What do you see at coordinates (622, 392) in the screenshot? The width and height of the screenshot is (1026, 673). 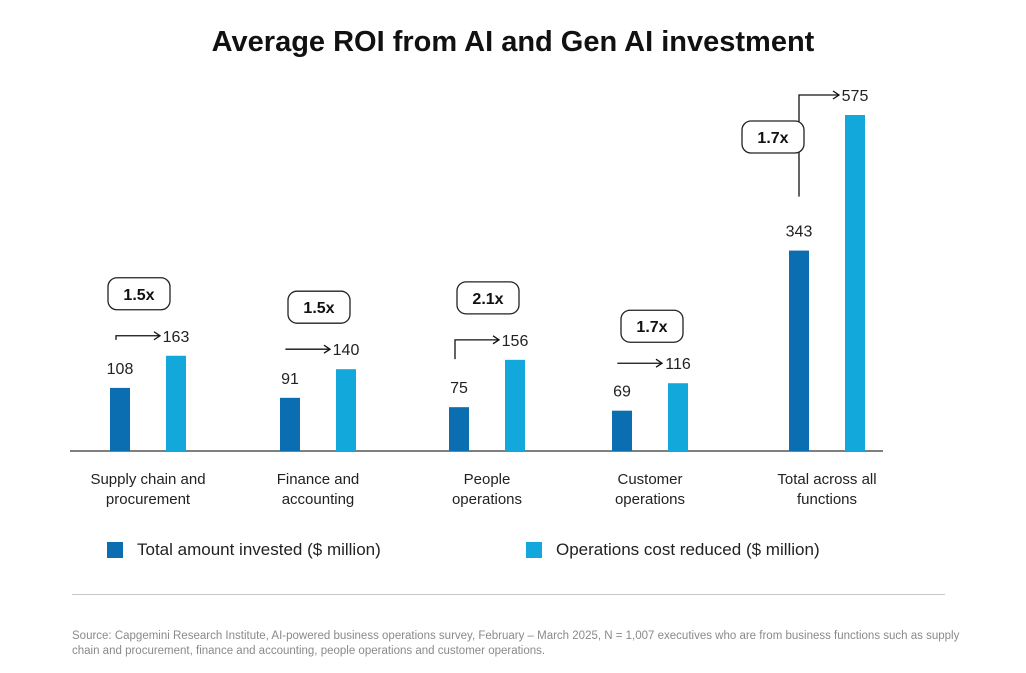 I see `data-label-invested-3: 69` at bounding box center [622, 392].